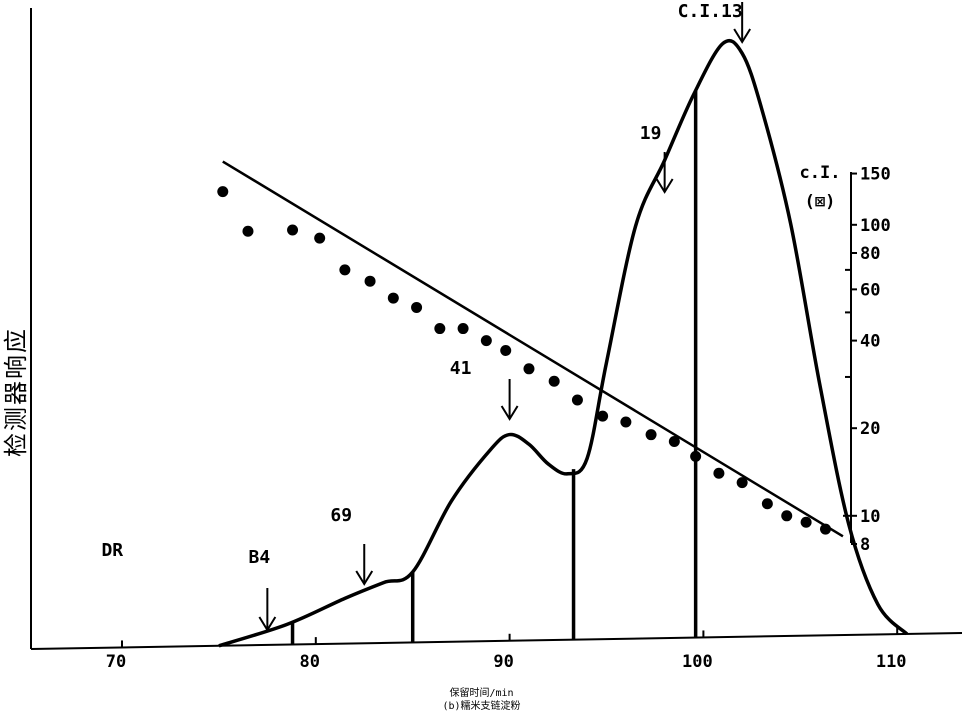 This screenshot has height=712, width=963. I want to click on peak-label: 41, so click(461, 368).